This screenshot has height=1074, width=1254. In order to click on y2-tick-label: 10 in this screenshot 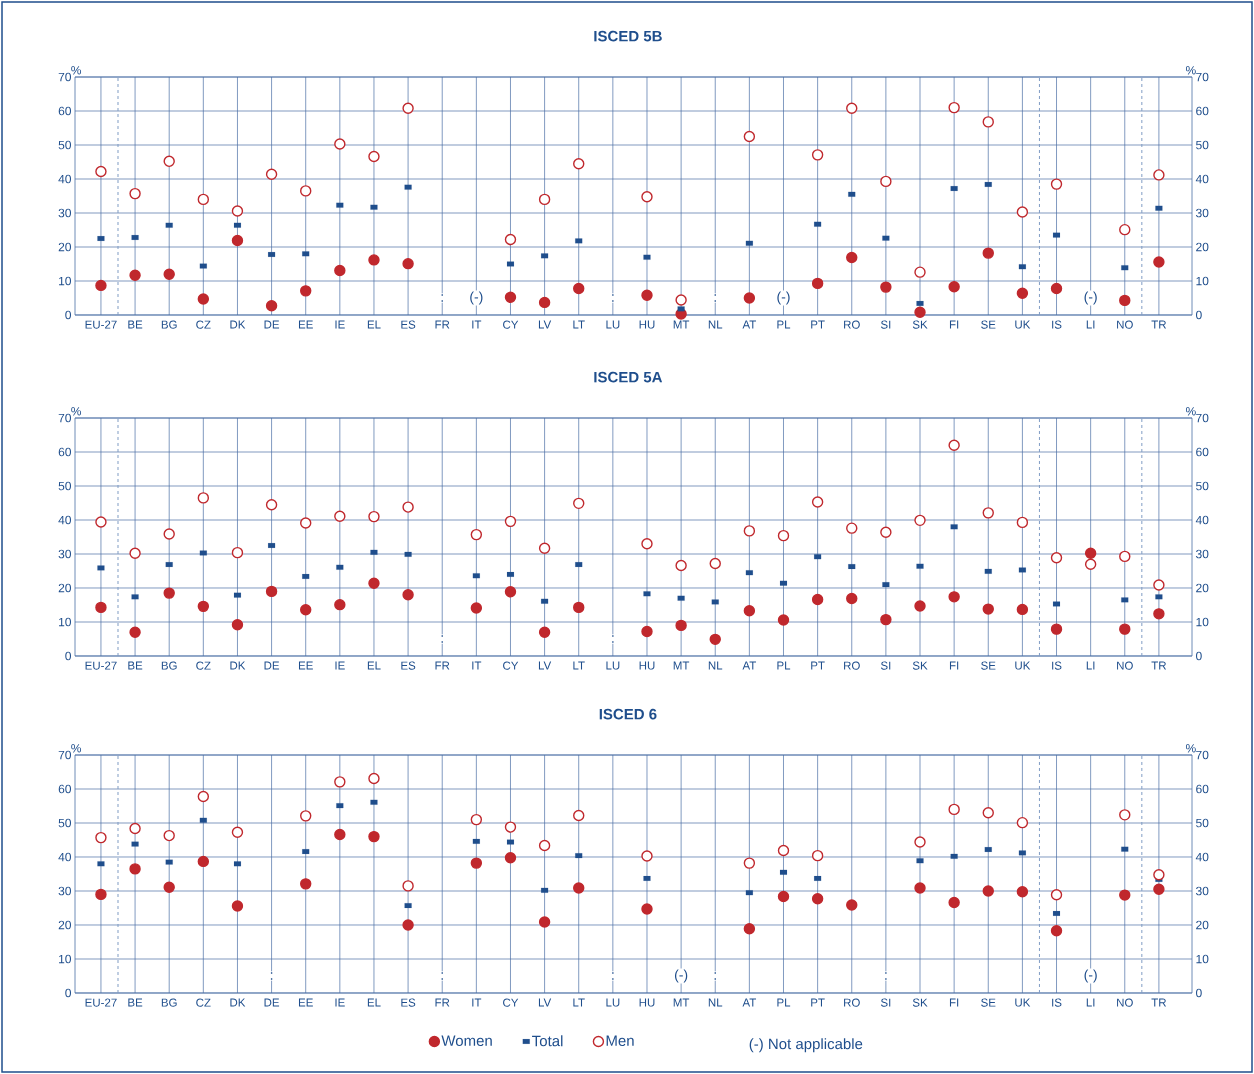, I will do `click(1202, 959)`.